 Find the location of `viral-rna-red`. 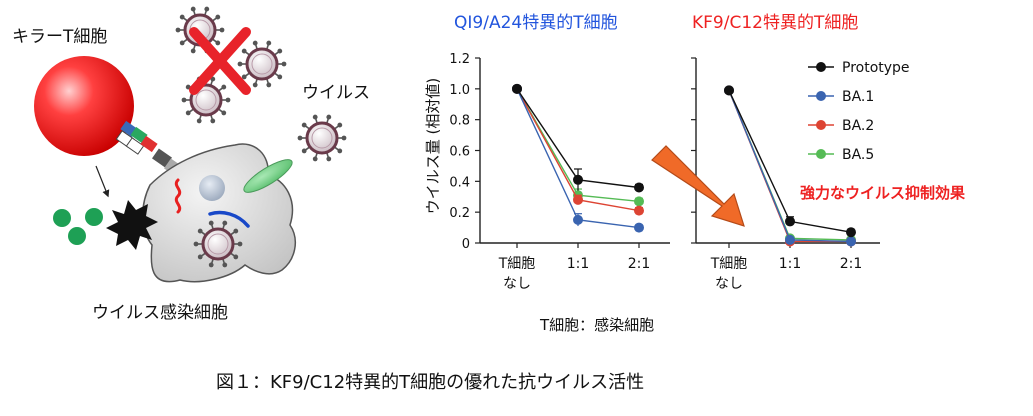

viral-rna-red is located at coordinates (178, 196).